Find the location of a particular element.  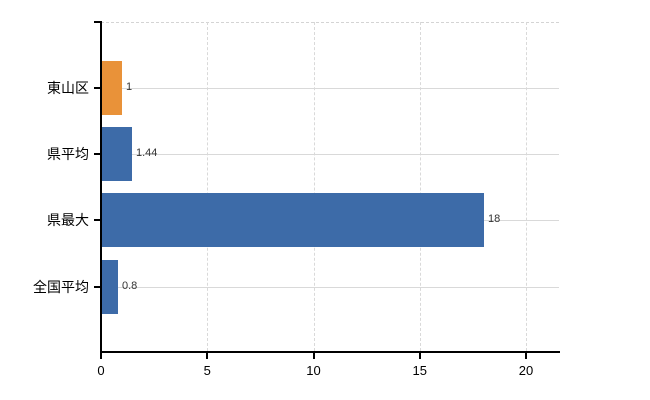

category-label: 全国平均 is located at coordinates (61, 287).